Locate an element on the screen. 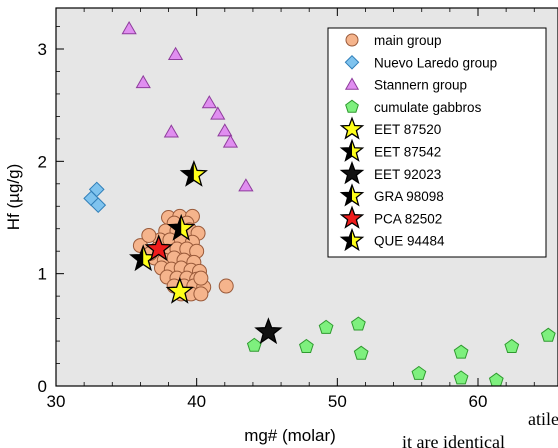 This screenshot has width=558, height=448. legend-item: EET 87542 is located at coordinates (390, 150).